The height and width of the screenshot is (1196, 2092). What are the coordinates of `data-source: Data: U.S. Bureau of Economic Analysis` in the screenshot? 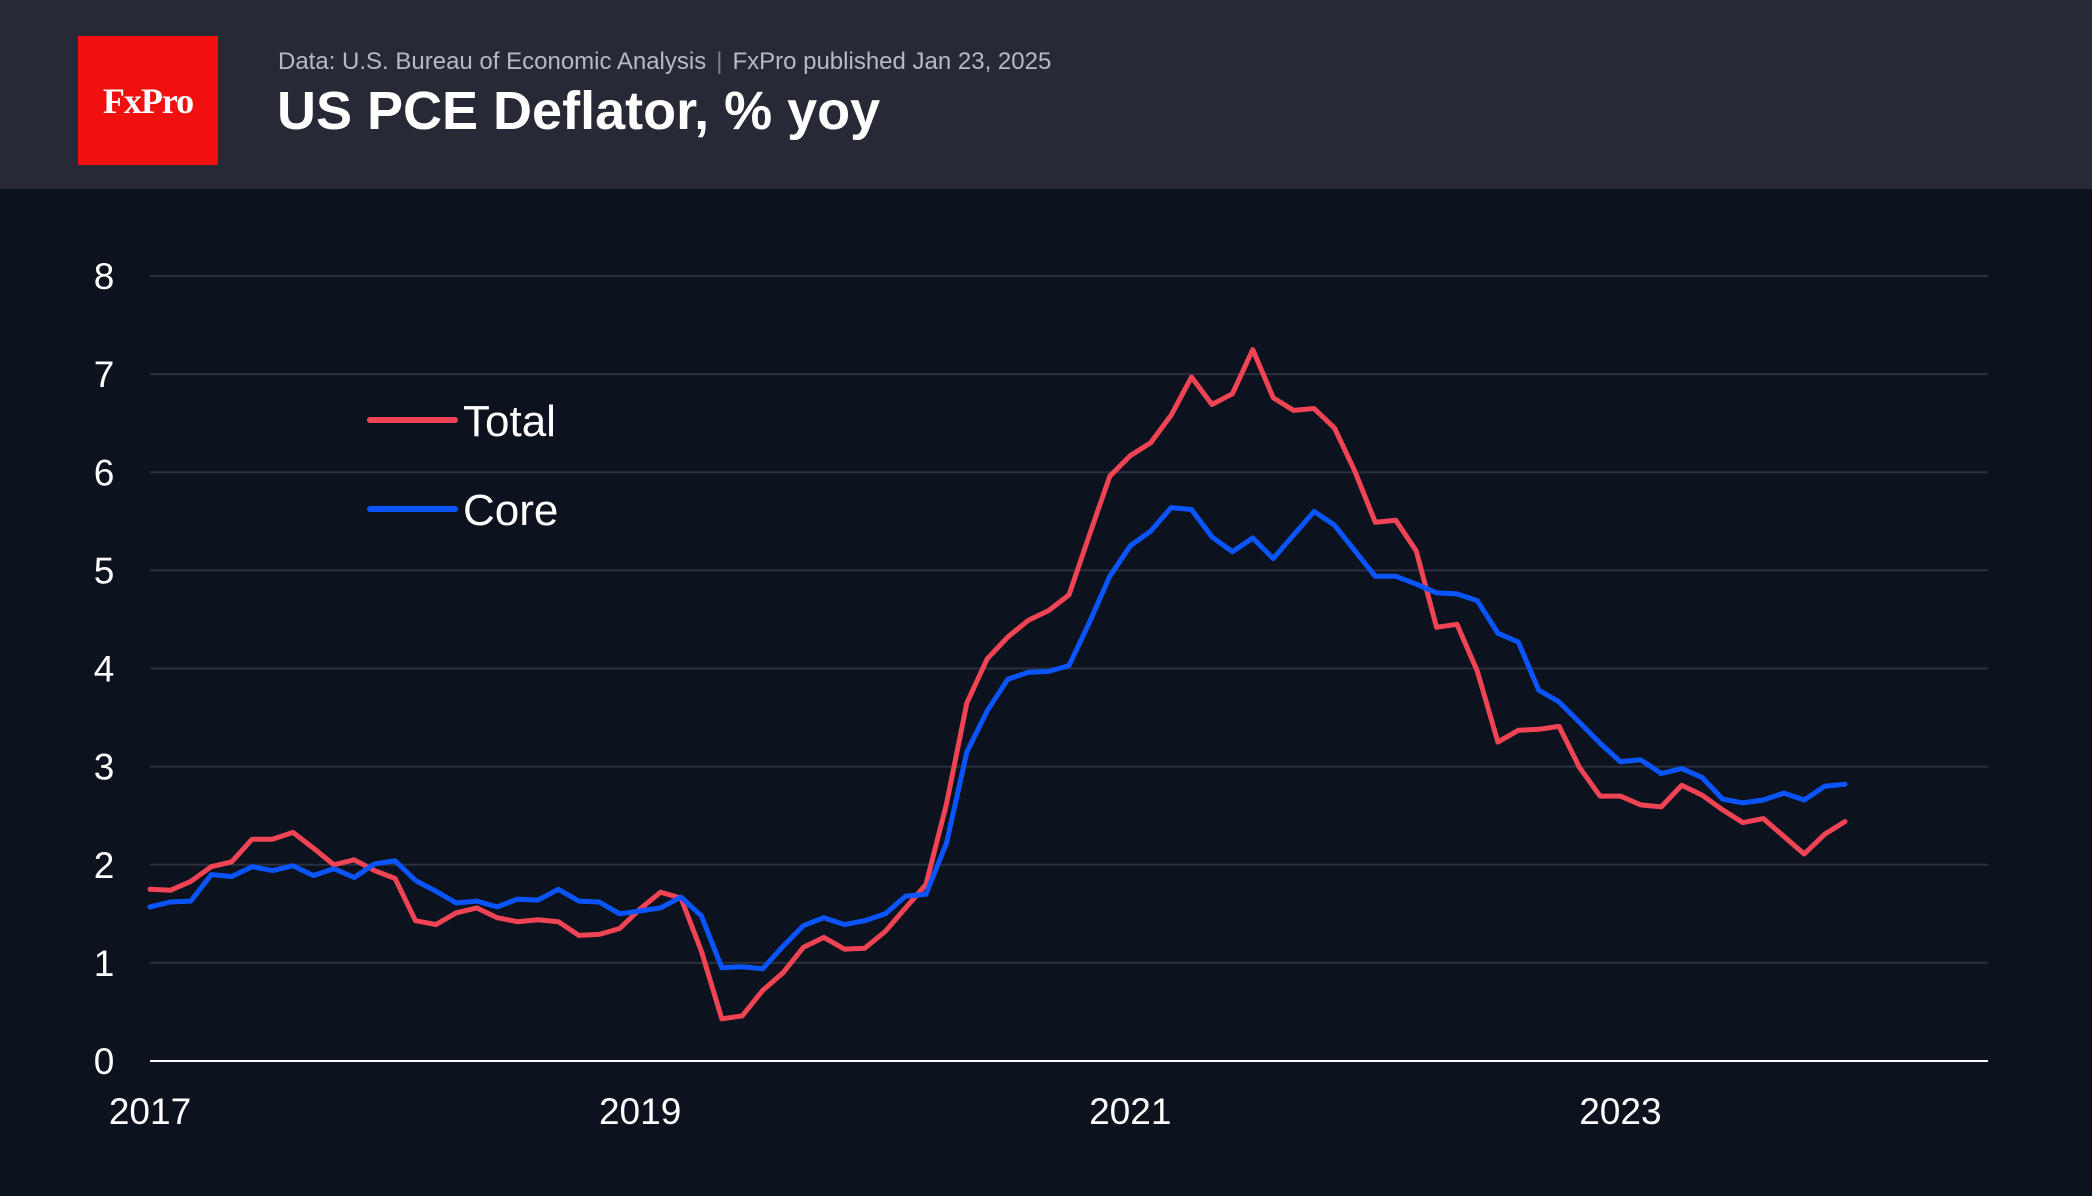 It's located at (492, 61).